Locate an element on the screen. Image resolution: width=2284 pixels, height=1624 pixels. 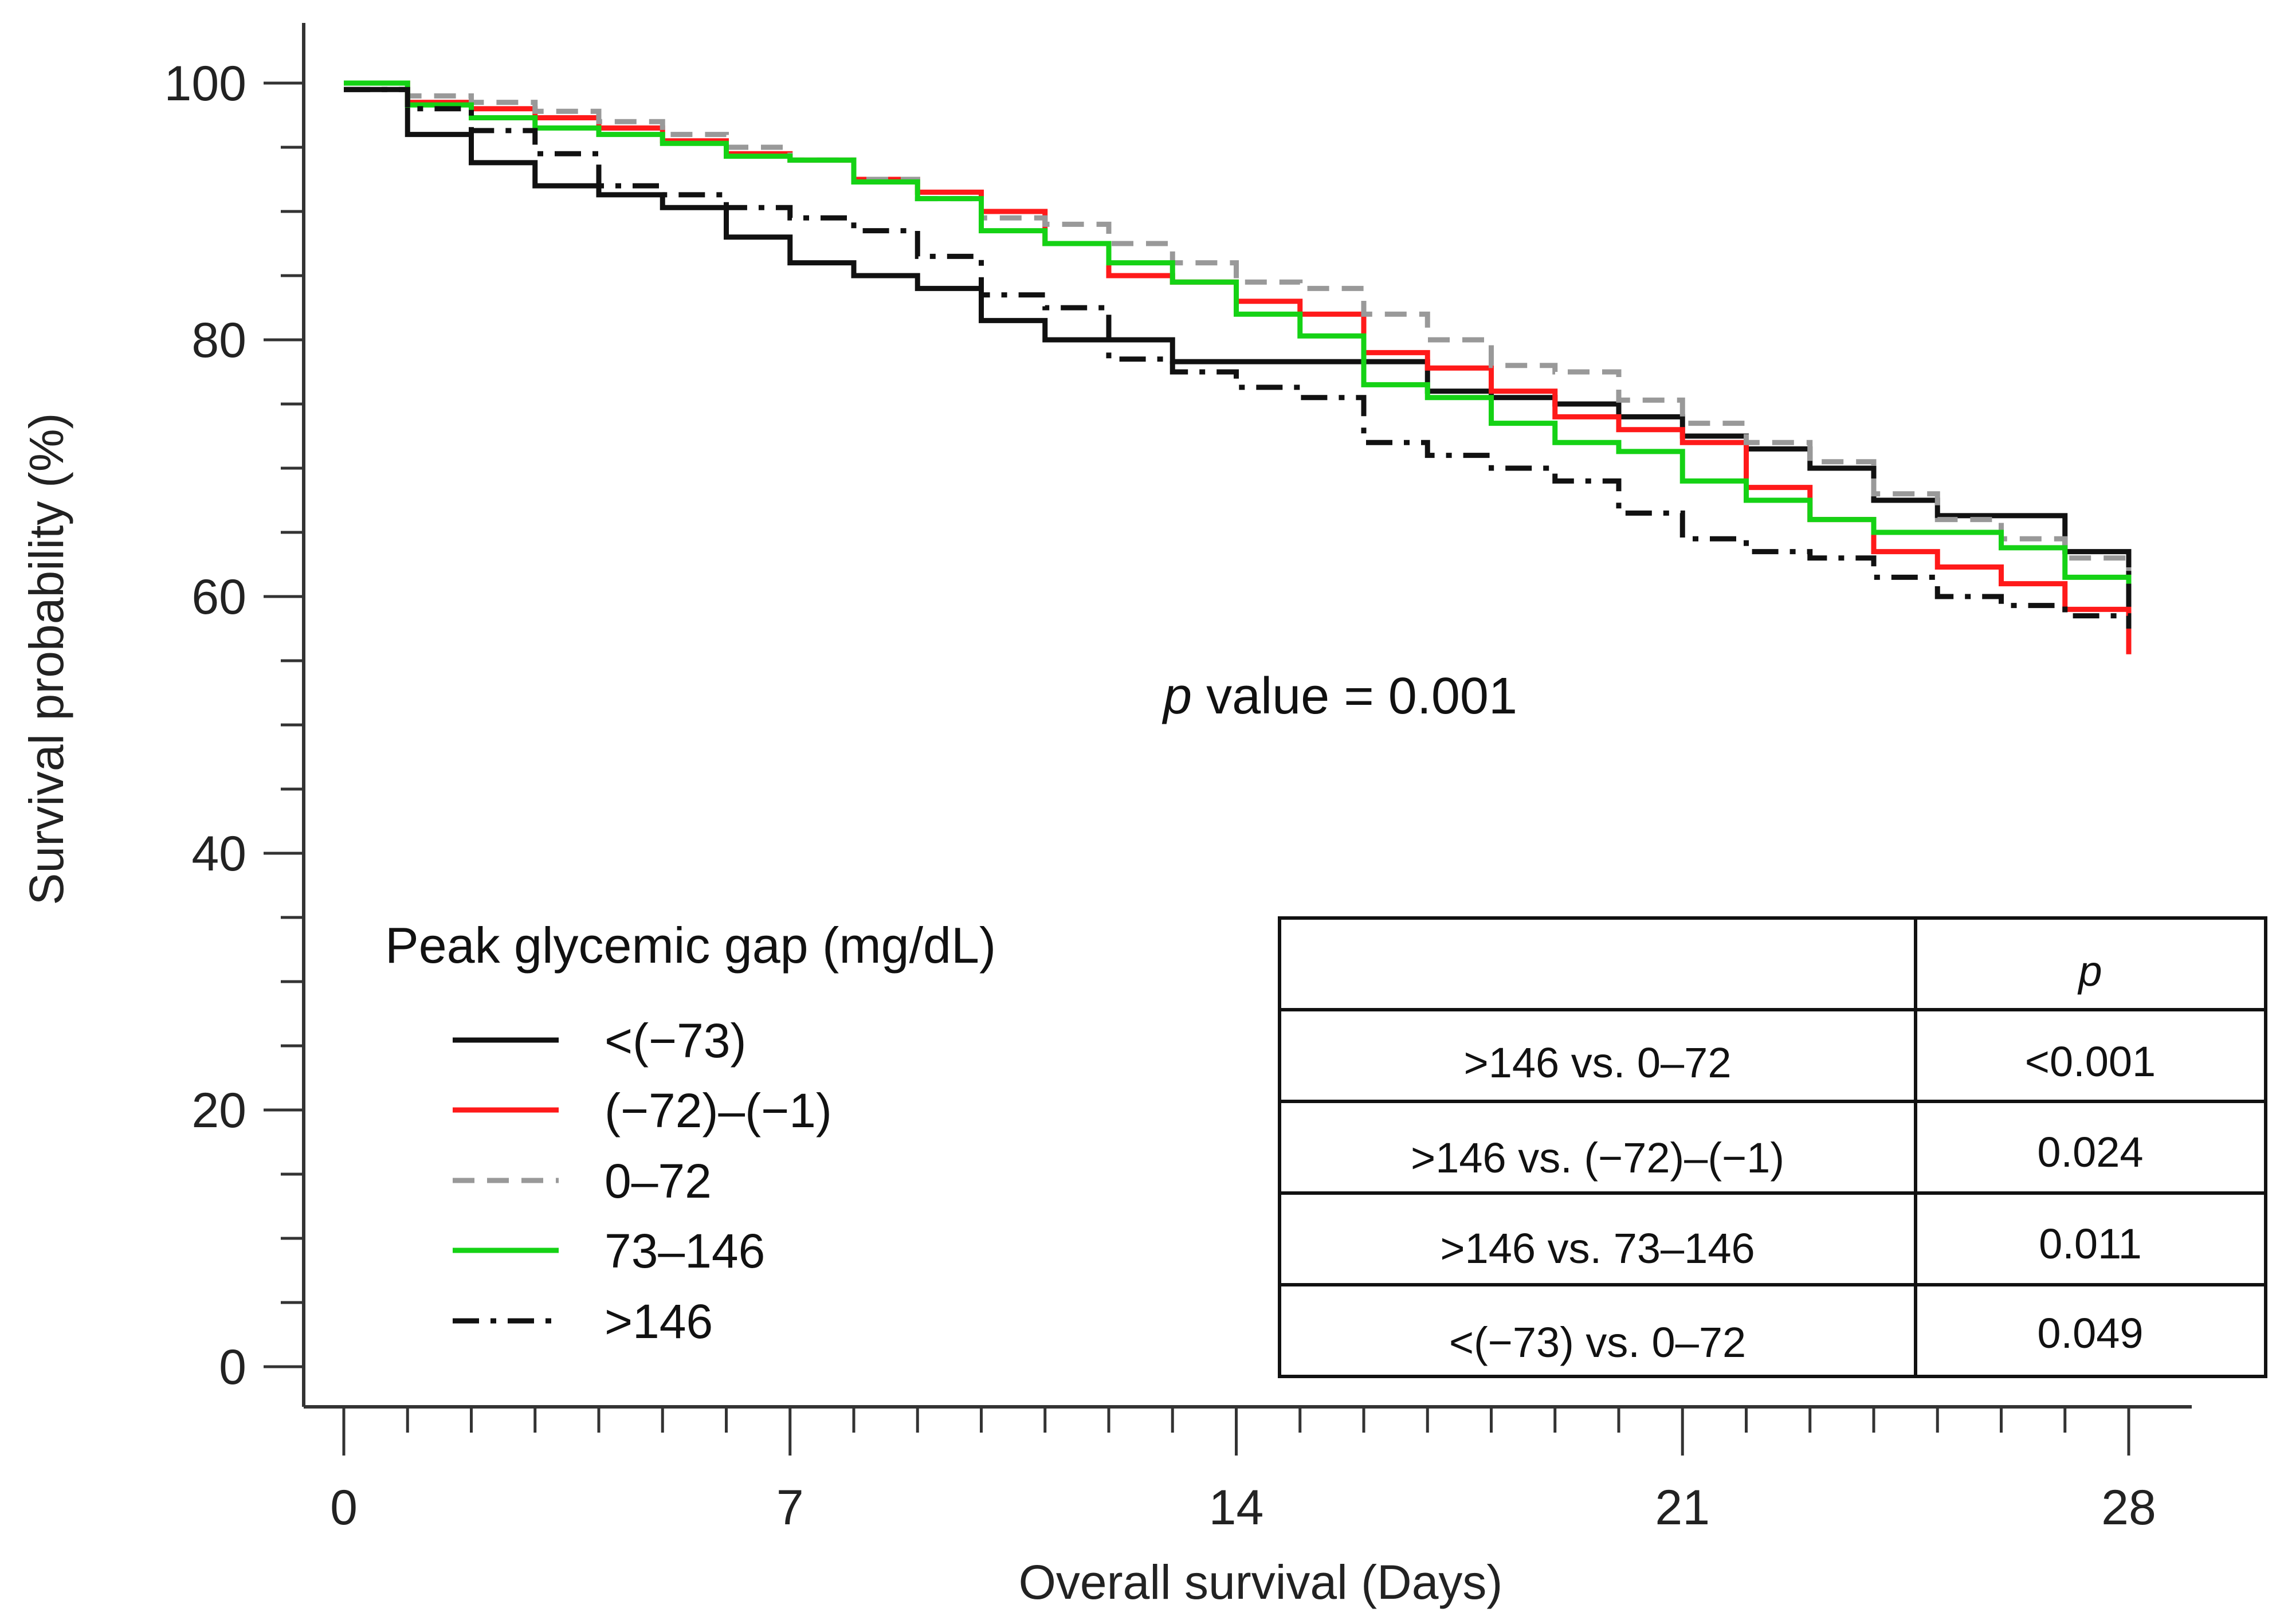
y-tick-label: 100 is located at coordinates (206, 83).